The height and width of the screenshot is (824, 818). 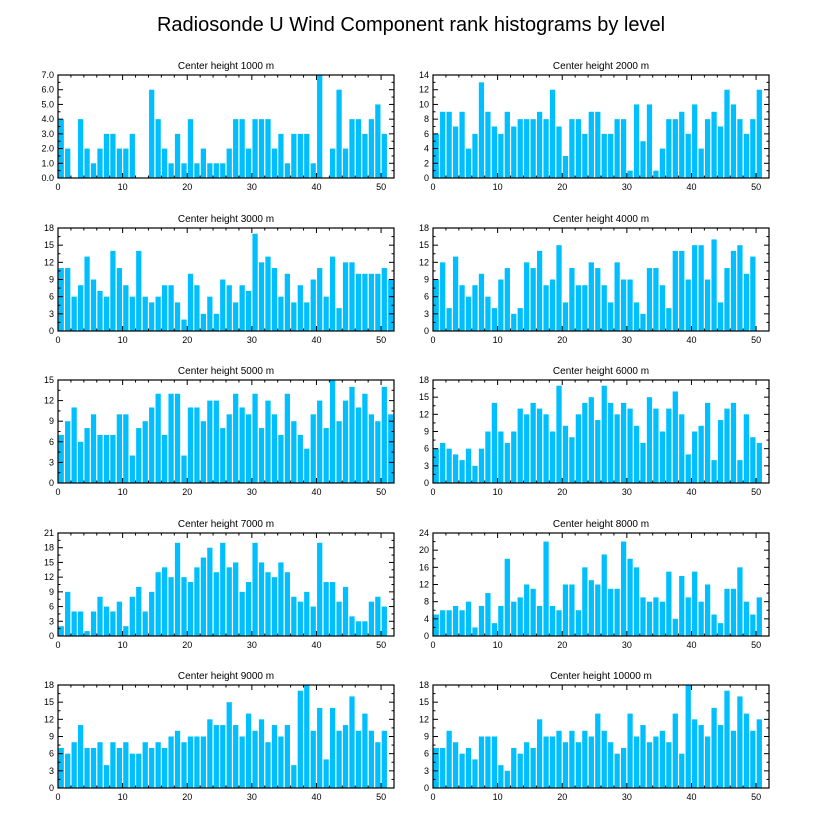 I want to click on x-tick-label: 20, so click(x=187, y=187).